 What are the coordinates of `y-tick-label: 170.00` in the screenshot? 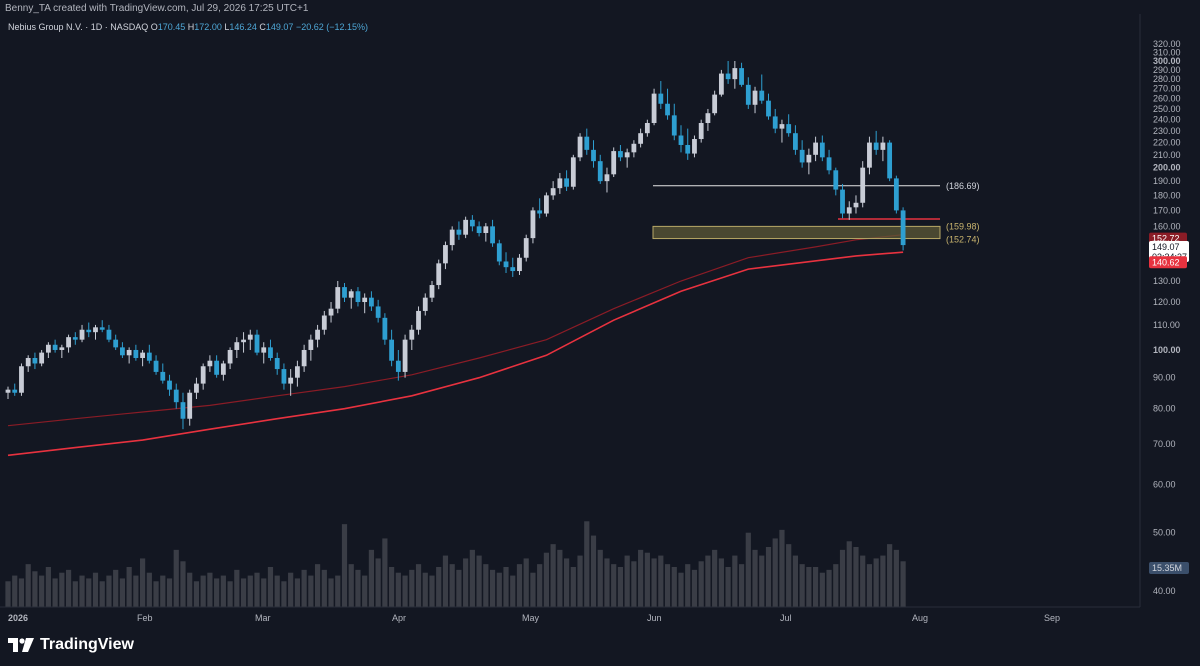 It's located at (1167, 210).